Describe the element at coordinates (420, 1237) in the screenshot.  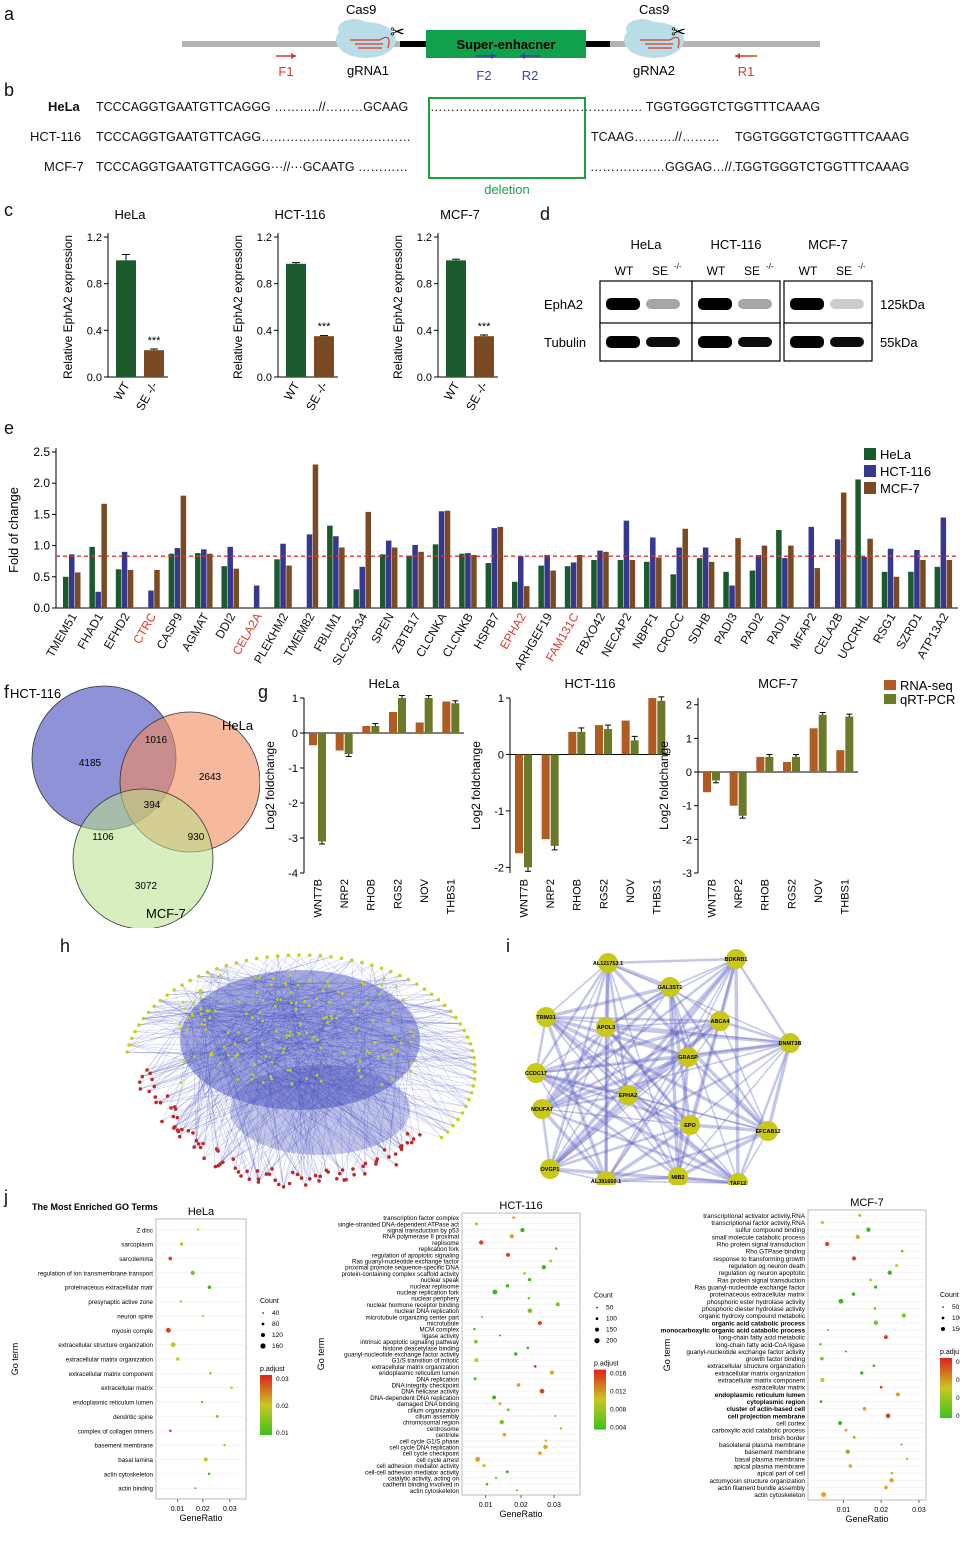
I see `go-term-hct-3: RNA polymerase II proximal` at that location.